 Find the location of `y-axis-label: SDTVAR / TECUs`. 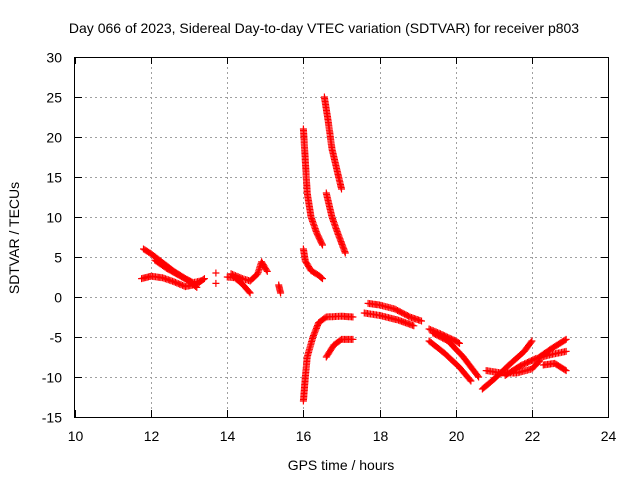

y-axis-label: SDTVAR / TECUs is located at coordinates (14, 238).